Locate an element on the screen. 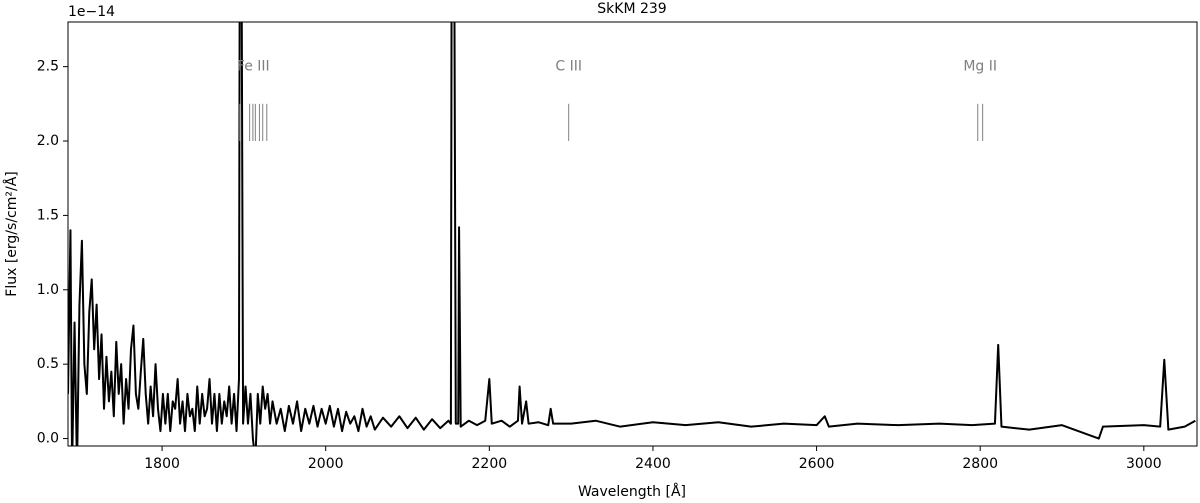 The image size is (1200, 503). y-tick-label: 1.5 is located at coordinates (48, 215).